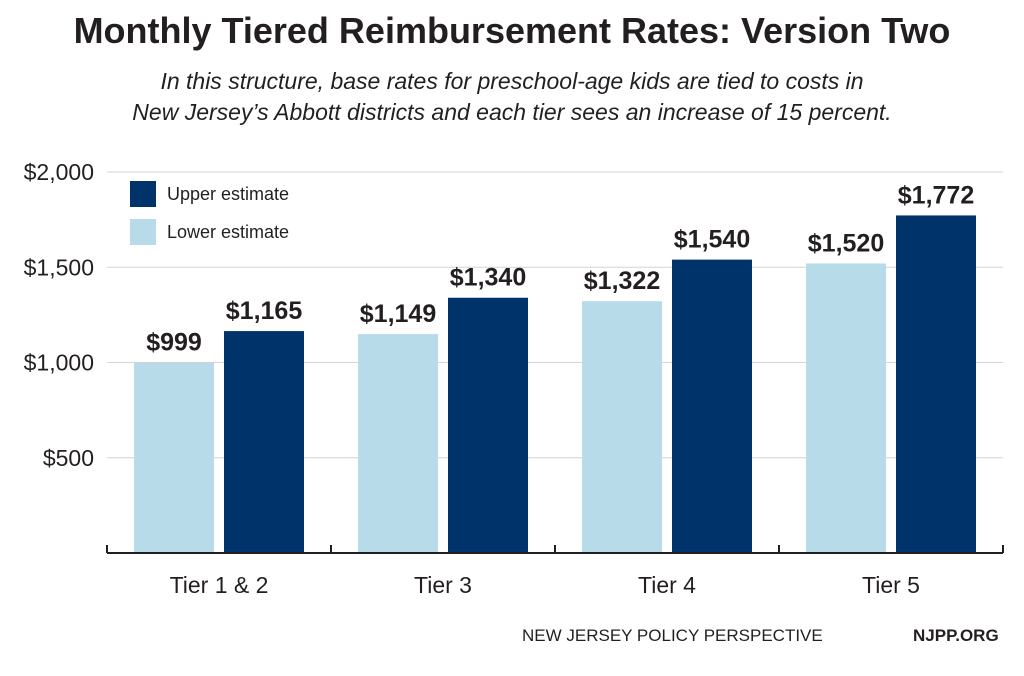  What do you see at coordinates (59, 267) in the screenshot?
I see `y-tick-label: $1,500` at bounding box center [59, 267].